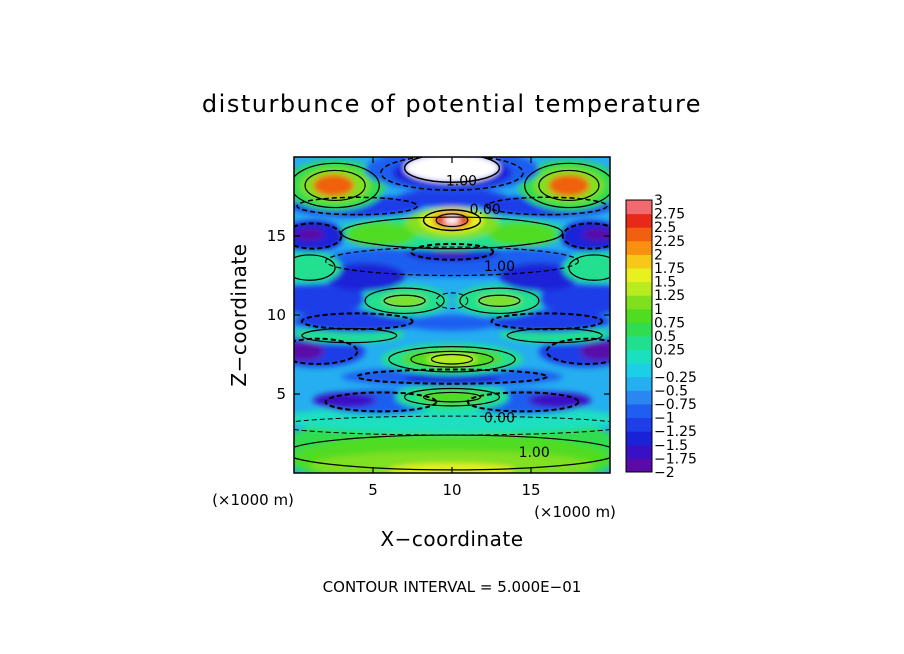 This screenshot has width=904, height=654. I want to click on x-tick-label: 15, so click(530, 490).